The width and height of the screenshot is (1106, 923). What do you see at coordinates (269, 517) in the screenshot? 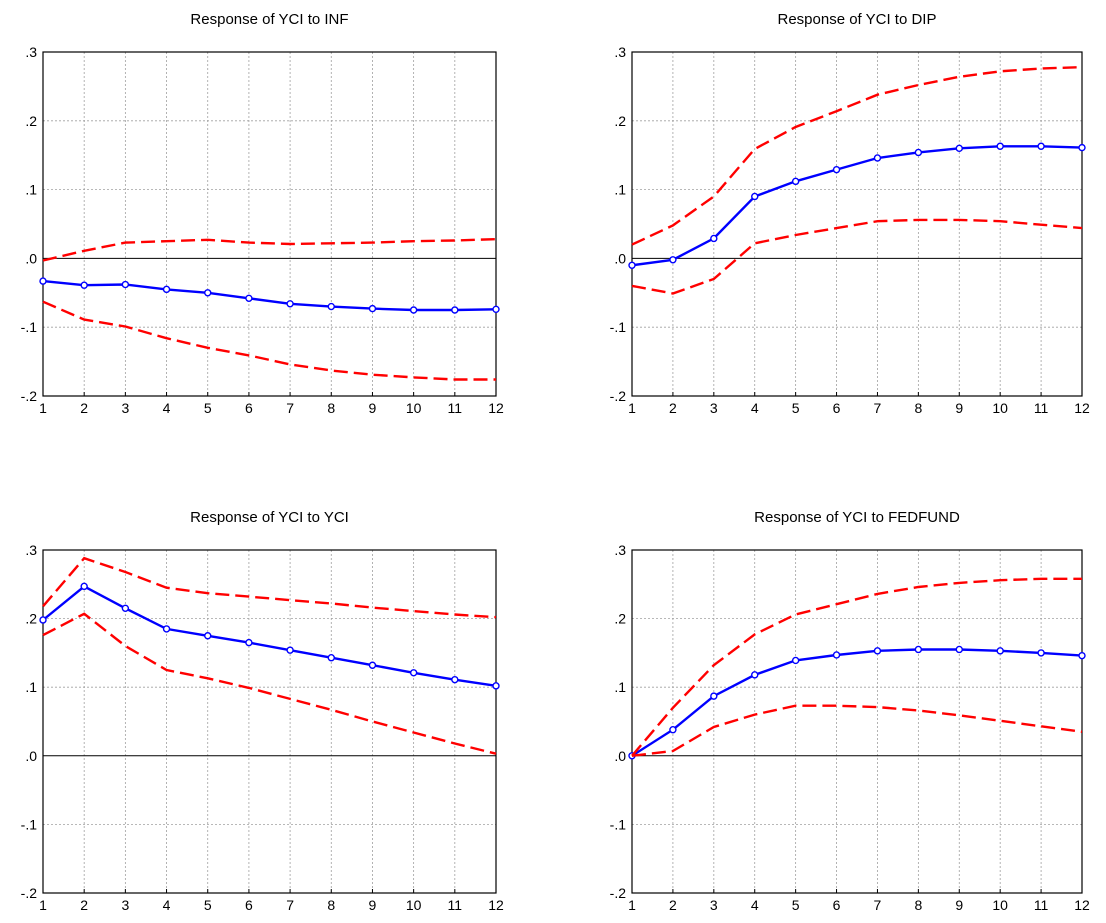
I see `chart-title: Response of YCI to YCI` at bounding box center [269, 517].